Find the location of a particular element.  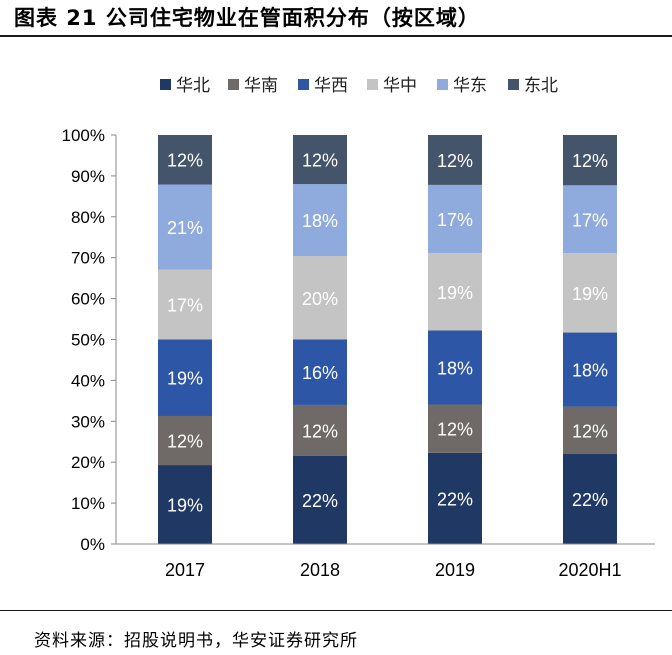

x-tick-label: 2020H1 is located at coordinates (589, 570).